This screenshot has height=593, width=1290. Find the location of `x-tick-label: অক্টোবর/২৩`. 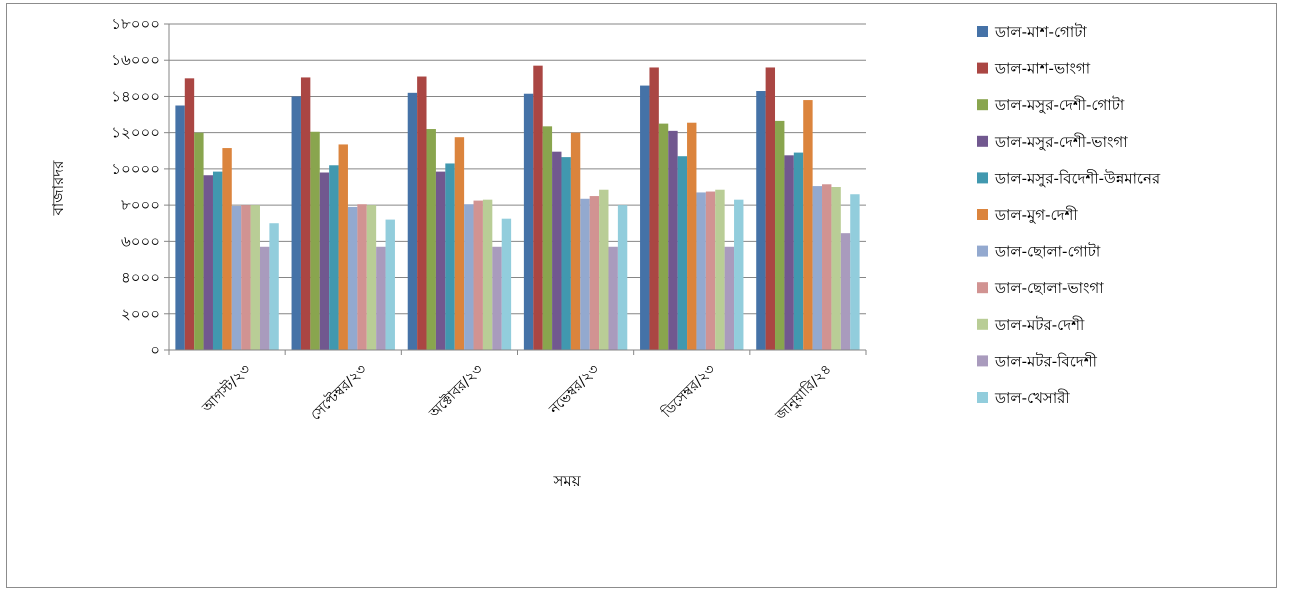

x-tick-label: অক্টোবর/২৩ is located at coordinates (456, 392).